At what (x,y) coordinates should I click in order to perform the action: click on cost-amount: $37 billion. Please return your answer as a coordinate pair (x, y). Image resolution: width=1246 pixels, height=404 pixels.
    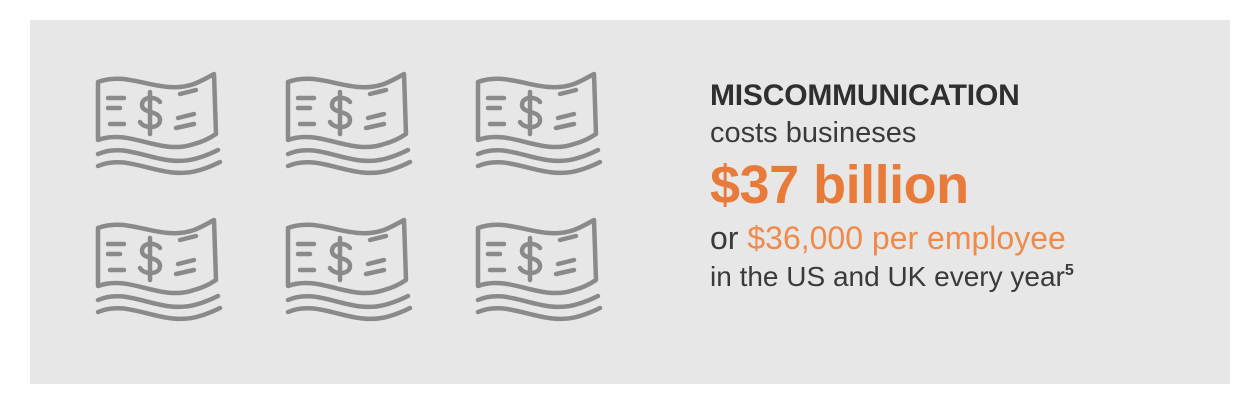
    Looking at the image, I should click on (839, 185).